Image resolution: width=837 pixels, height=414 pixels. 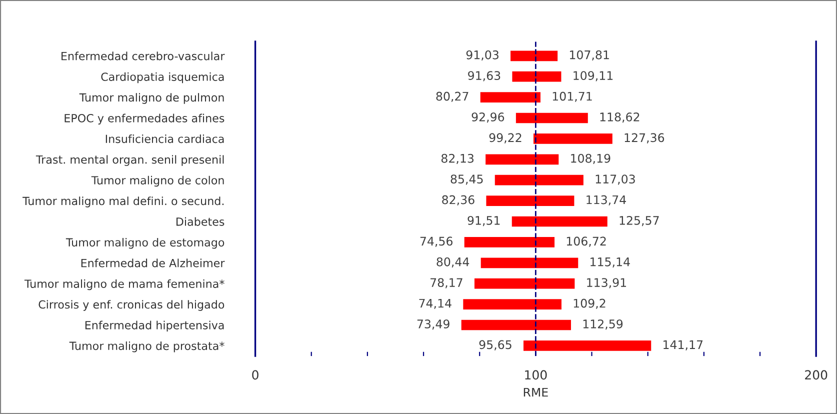 What do you see at coordinates (644, 138) in the screenshot?
I see `annotation: 127,36` at bounding box center [644, 138].